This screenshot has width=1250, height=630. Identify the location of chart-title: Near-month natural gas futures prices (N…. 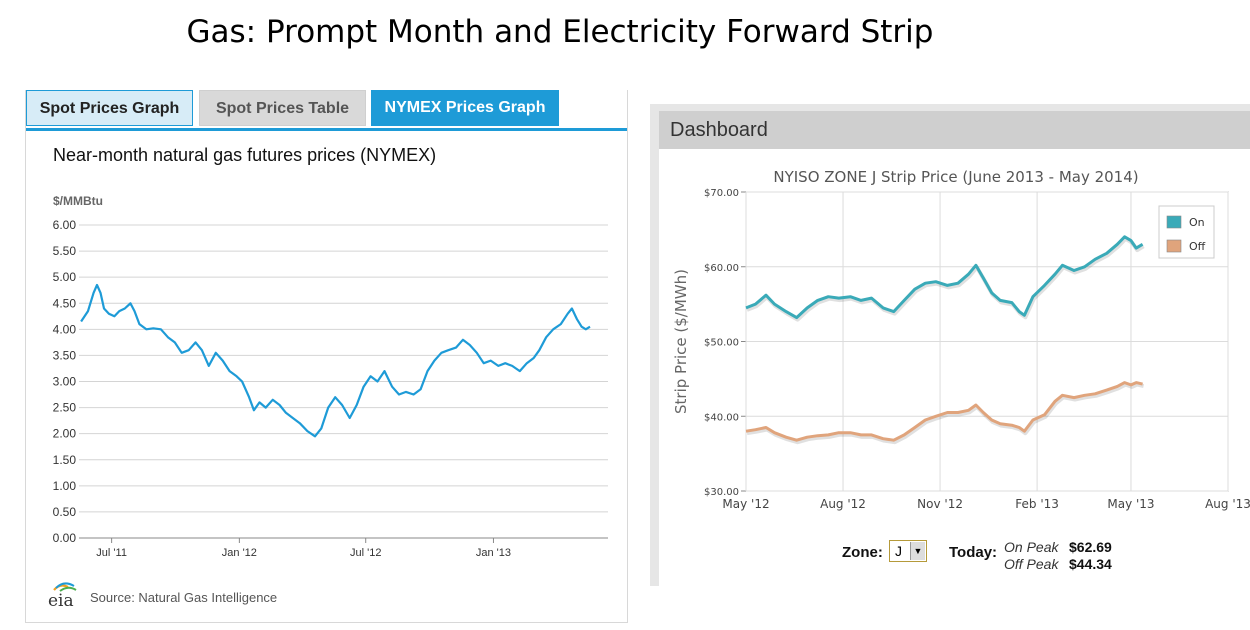
(245, 155).